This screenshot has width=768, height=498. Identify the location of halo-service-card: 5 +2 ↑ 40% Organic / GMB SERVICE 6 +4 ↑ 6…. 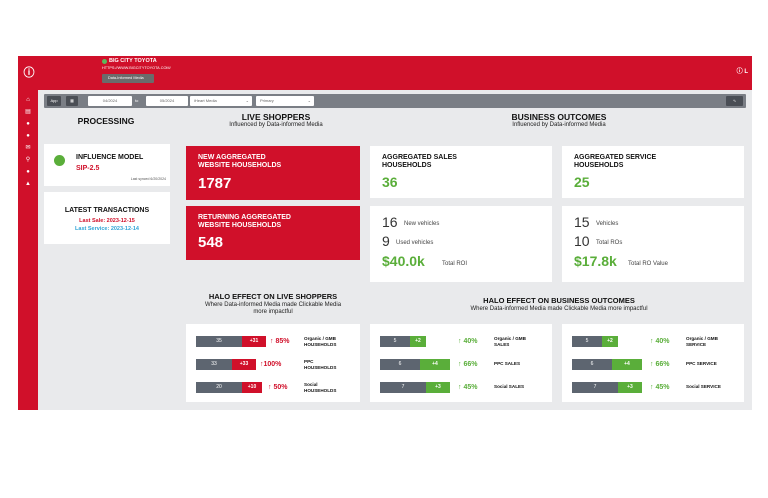
(653, 363).